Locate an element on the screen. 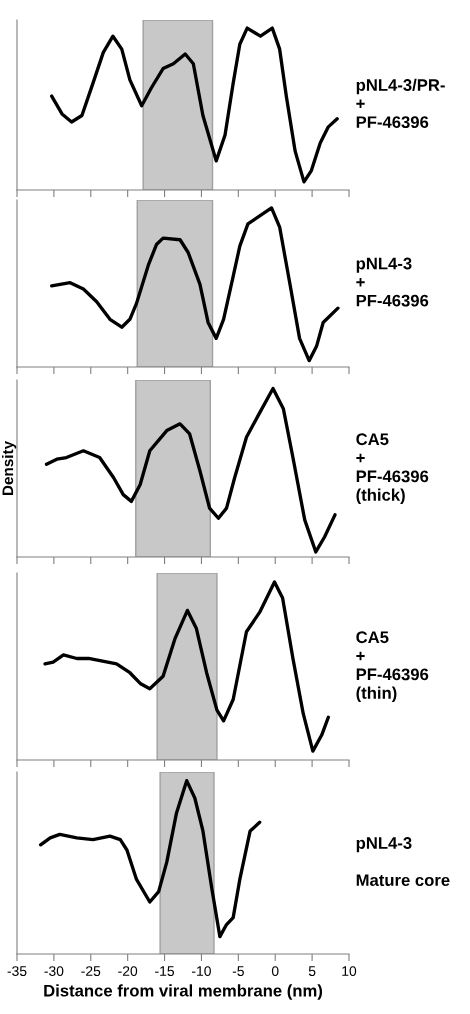 This screenshot has width=470, height=1014. text: CA5 + PF-46396 (thick) is located at coordinates (392, 469).